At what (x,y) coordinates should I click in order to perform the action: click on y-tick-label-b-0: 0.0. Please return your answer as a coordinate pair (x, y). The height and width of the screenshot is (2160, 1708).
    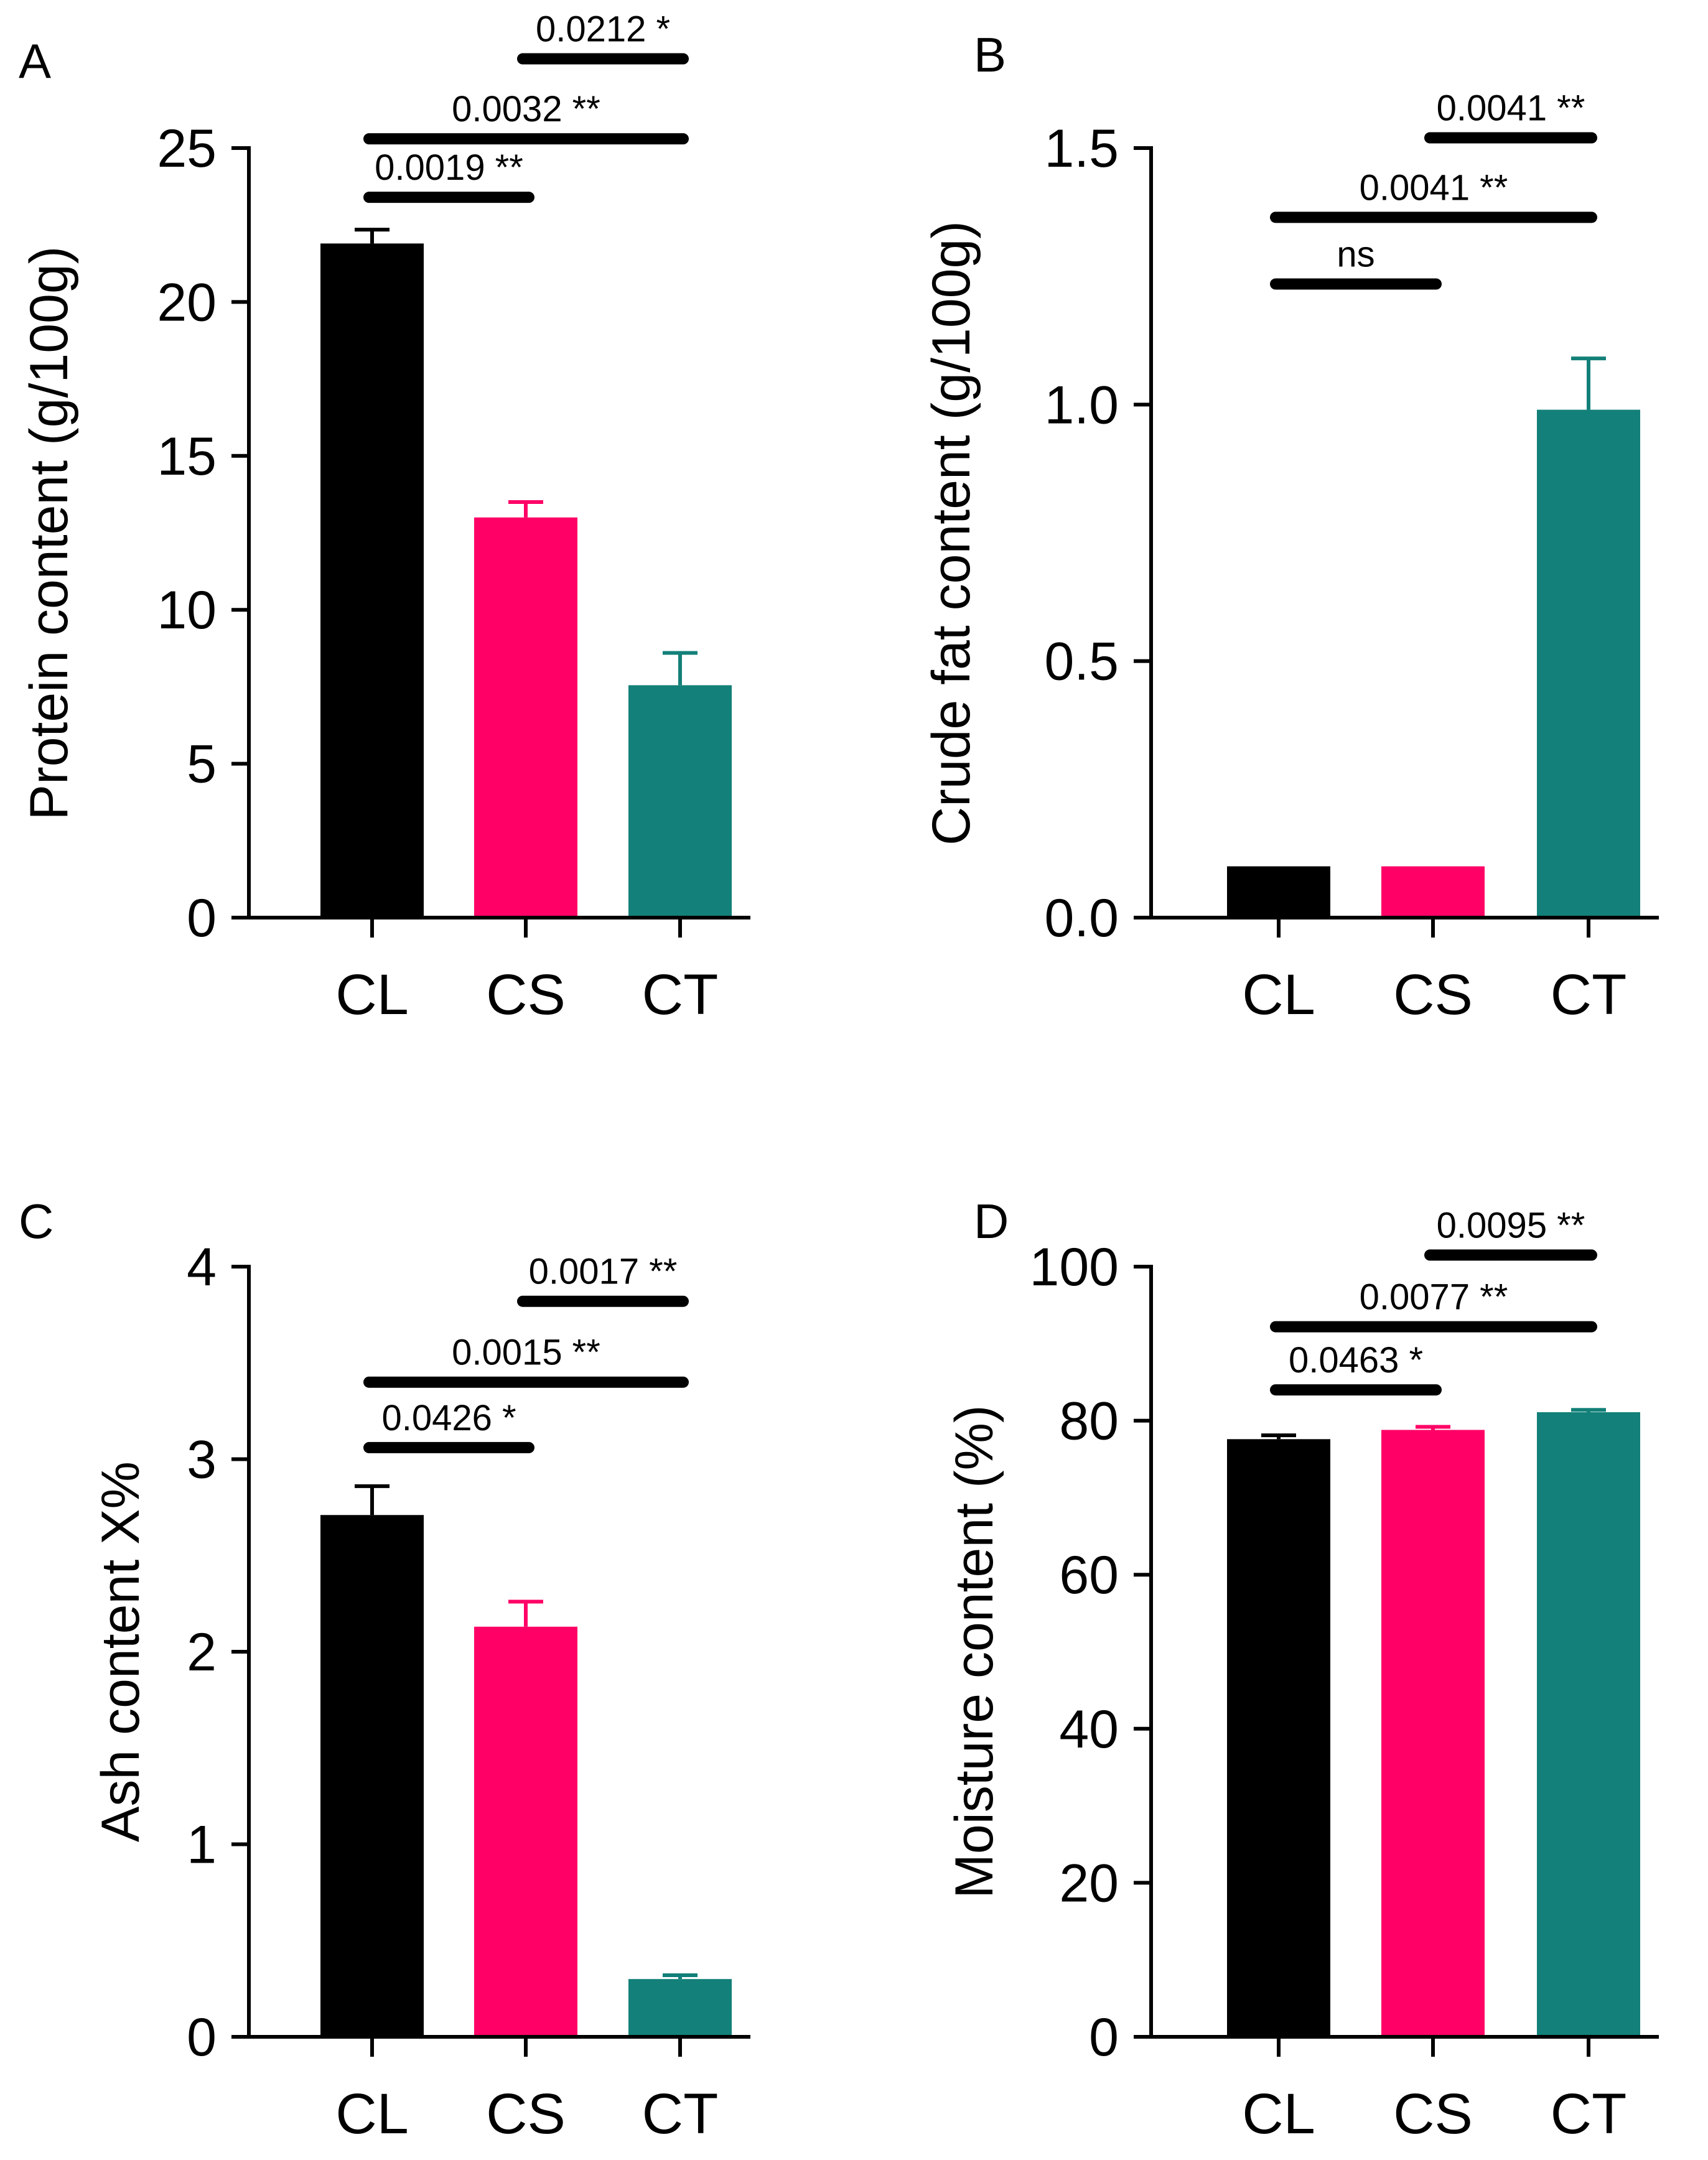
    Looking at the image, I should click on (1081, 918).